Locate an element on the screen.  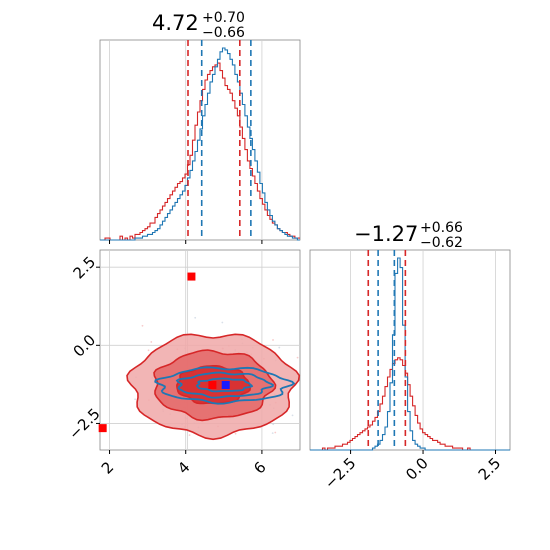
marginal-x-title-plus: +0.70 is located at coordinates (223, 18).